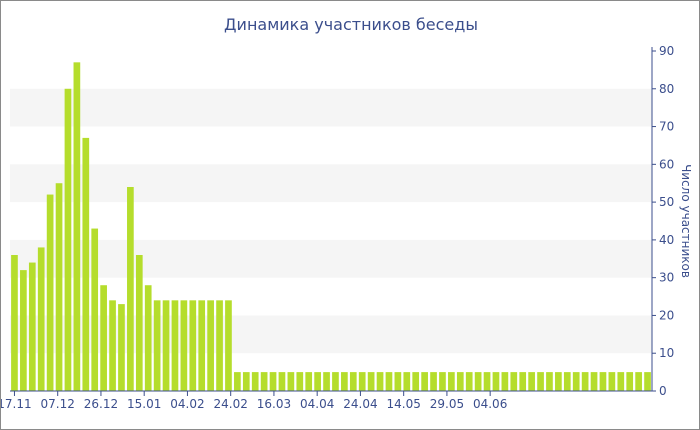 The width and height of the screenshot is (700, 430). I want to click on x-tick-label: 16.03, so click(274, 404).